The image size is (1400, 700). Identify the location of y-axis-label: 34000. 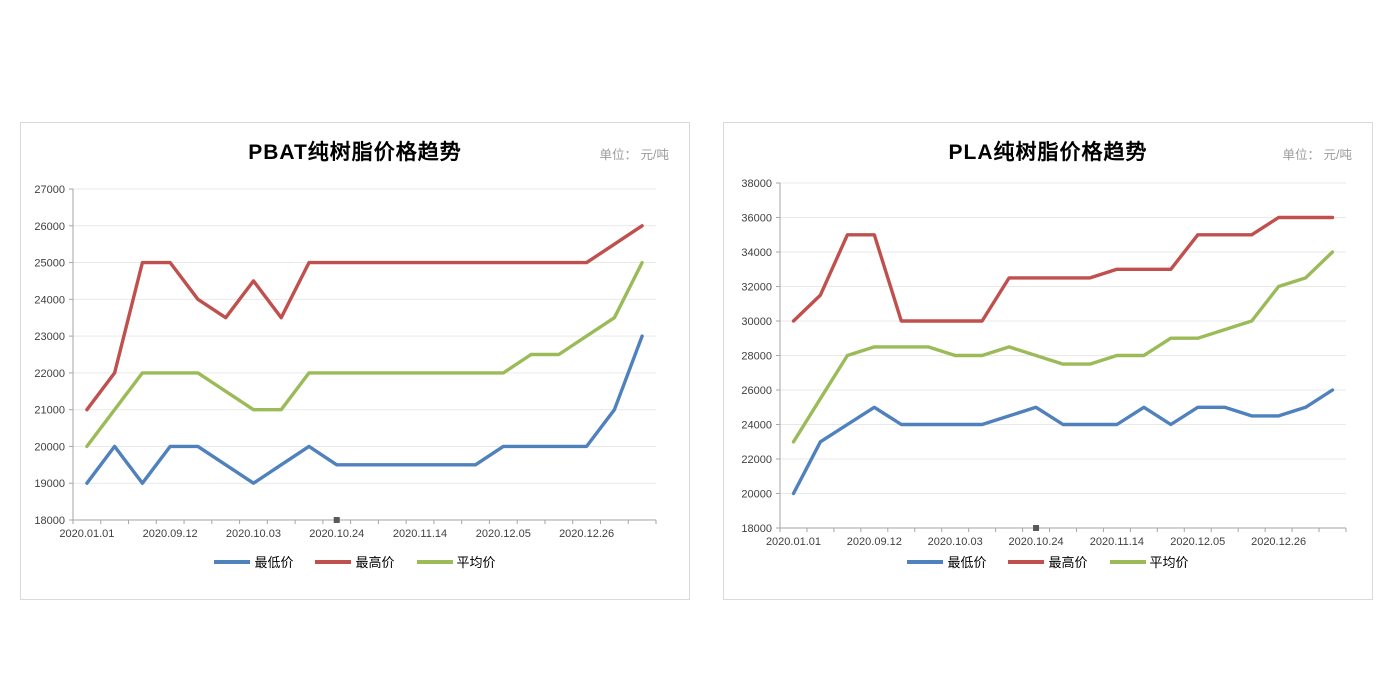
(756, 253).